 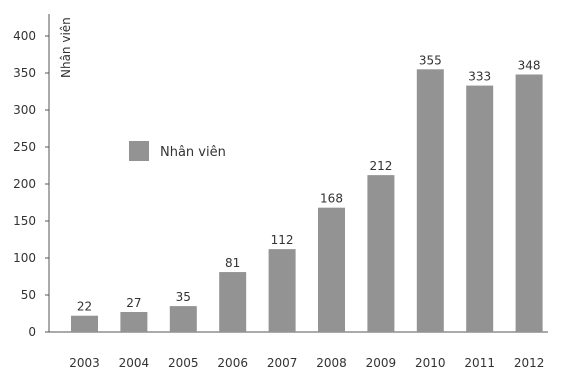 I want to click on x-tick-label: 2009, so click(x=381, y=363).